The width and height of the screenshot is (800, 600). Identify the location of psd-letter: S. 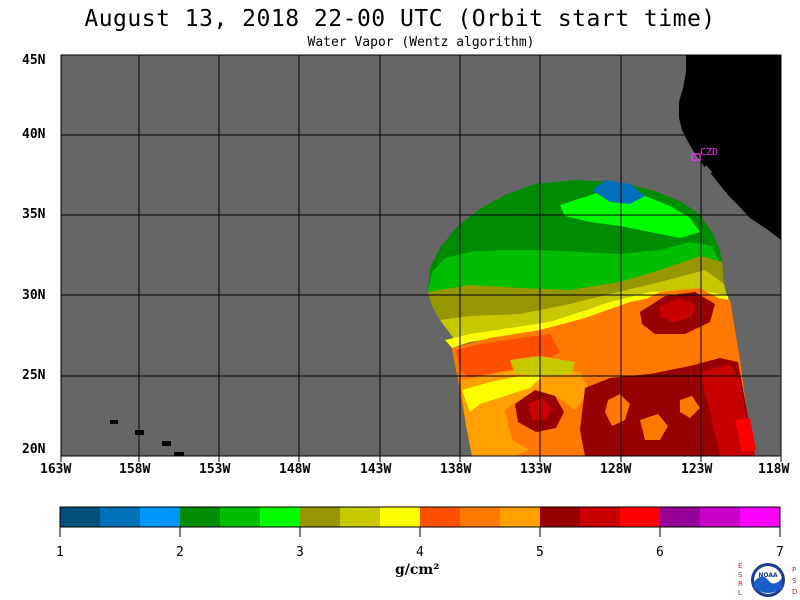
(794, 581).